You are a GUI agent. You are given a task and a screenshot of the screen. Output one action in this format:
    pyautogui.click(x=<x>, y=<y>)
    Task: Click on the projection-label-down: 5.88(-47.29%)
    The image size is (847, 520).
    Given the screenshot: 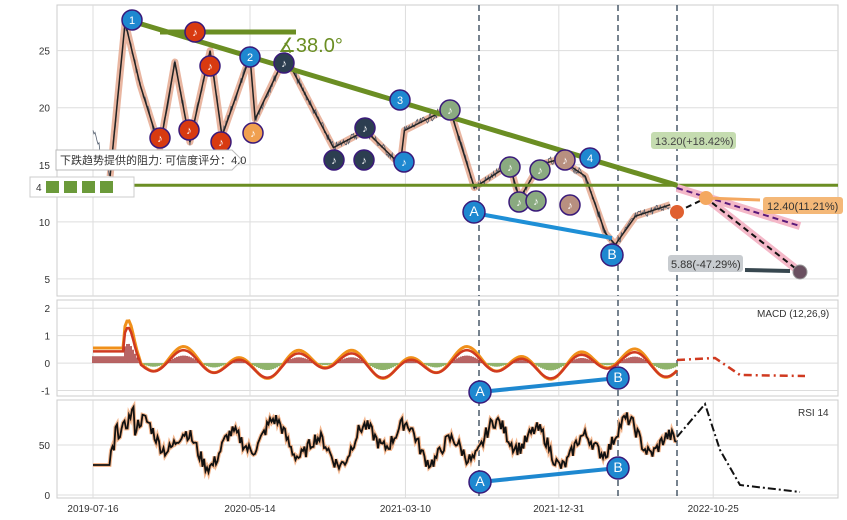 What is the action you would take?
    pyautogui.click(x=705, y=263)
    